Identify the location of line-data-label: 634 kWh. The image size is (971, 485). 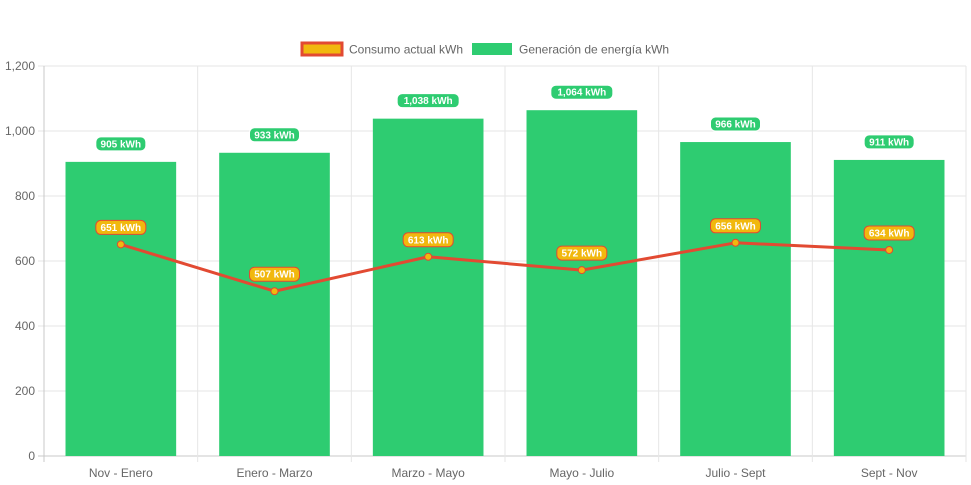
(889, 233).